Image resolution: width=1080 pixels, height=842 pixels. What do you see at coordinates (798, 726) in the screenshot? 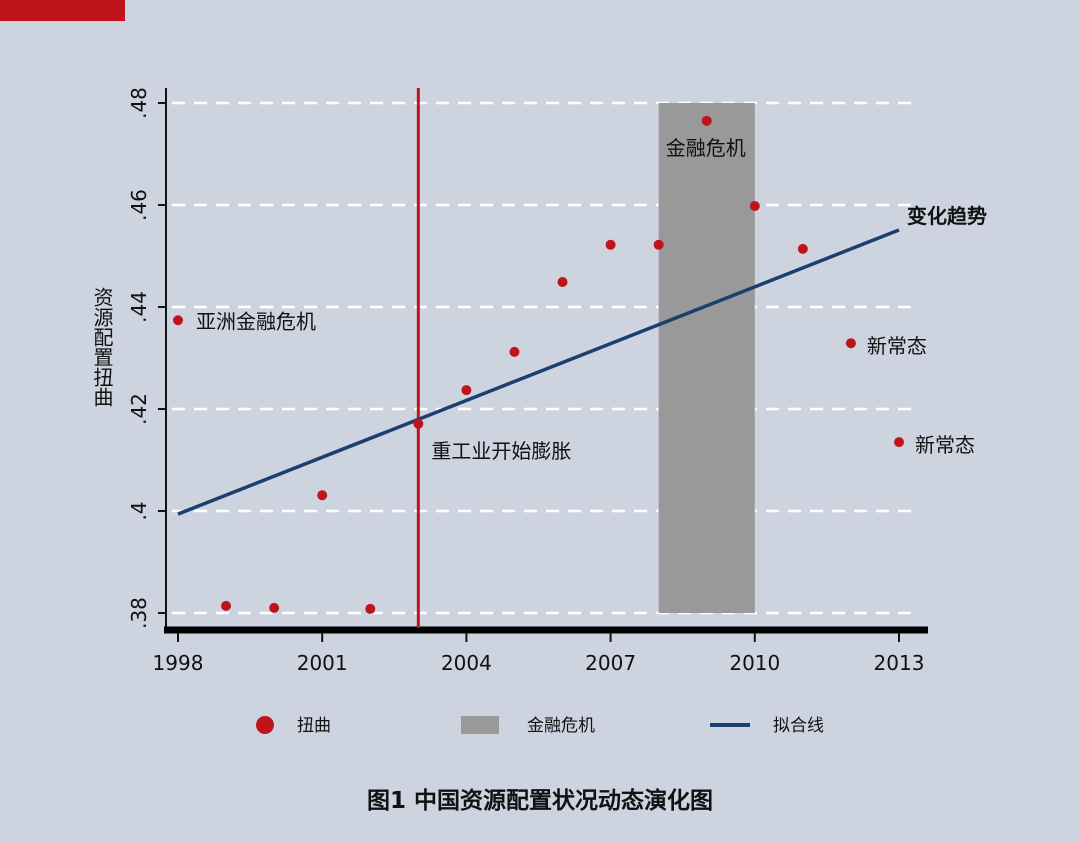
I see `legend-label: 拟合线` at bounding box center [798, 726].